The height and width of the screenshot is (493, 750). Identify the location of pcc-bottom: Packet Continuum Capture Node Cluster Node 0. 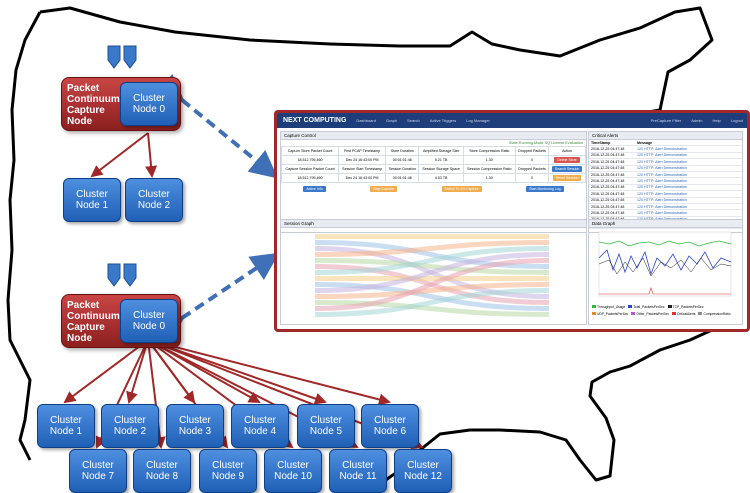
(121, 321).